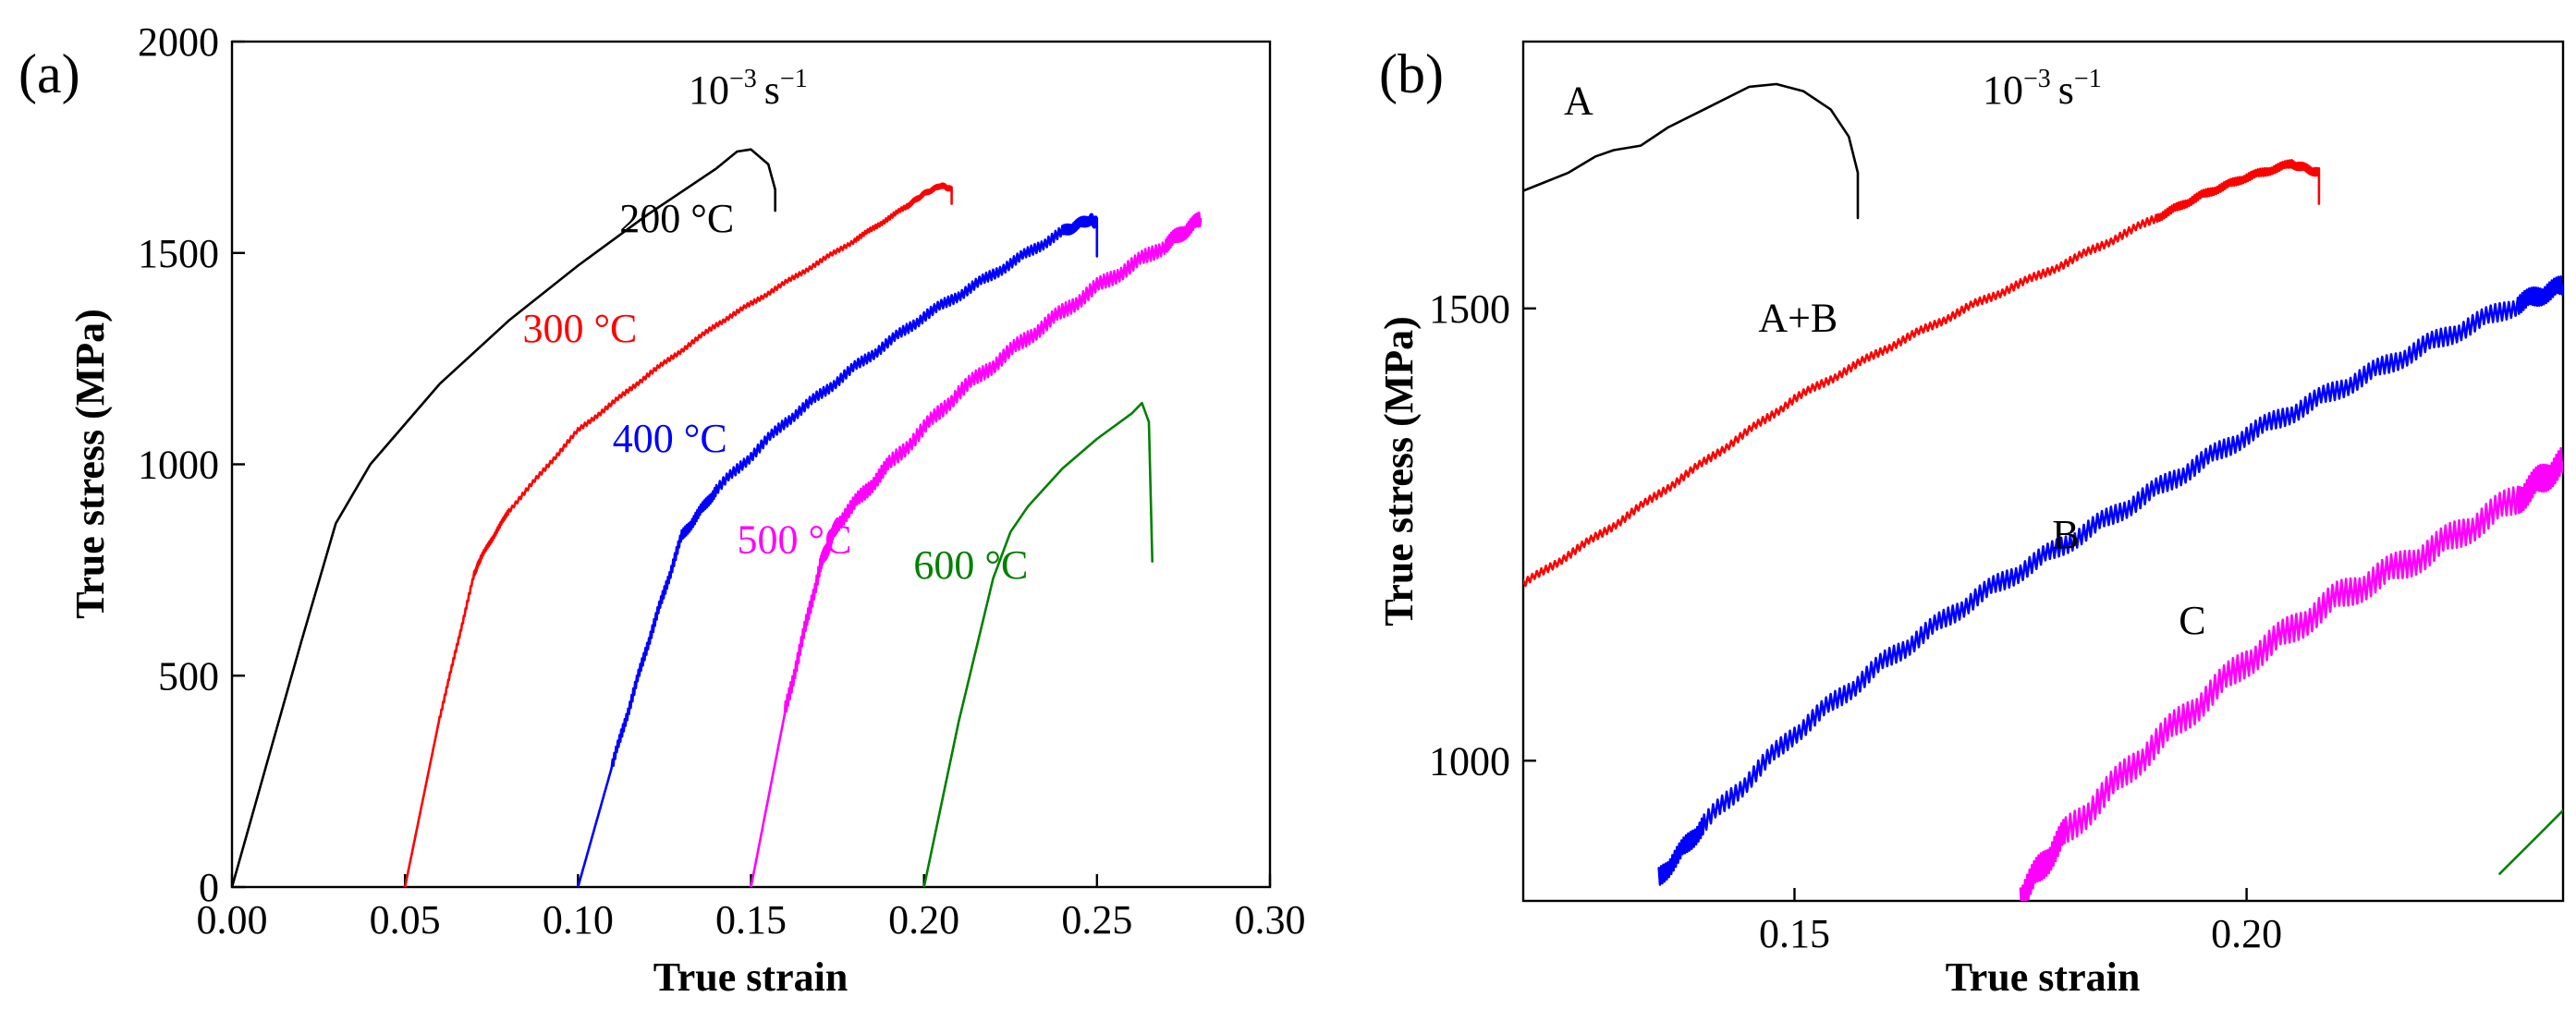  What do you see at coordinates (1399, 471) in the screenshot?
I see `panel-b-y-axis-title: True stress (MPa)` at bounding box center [1399, 471].